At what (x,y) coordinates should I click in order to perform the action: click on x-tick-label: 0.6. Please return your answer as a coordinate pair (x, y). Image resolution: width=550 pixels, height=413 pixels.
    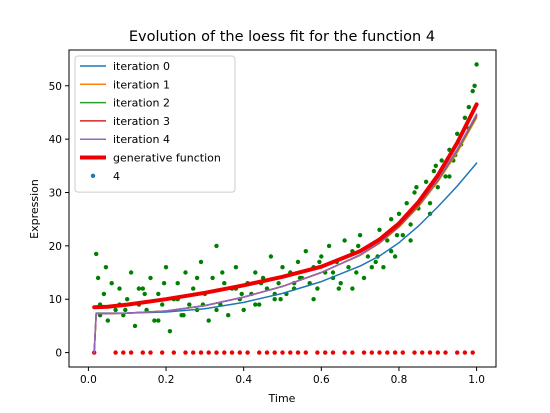
    Looking at the image, I should click on (321, 380).